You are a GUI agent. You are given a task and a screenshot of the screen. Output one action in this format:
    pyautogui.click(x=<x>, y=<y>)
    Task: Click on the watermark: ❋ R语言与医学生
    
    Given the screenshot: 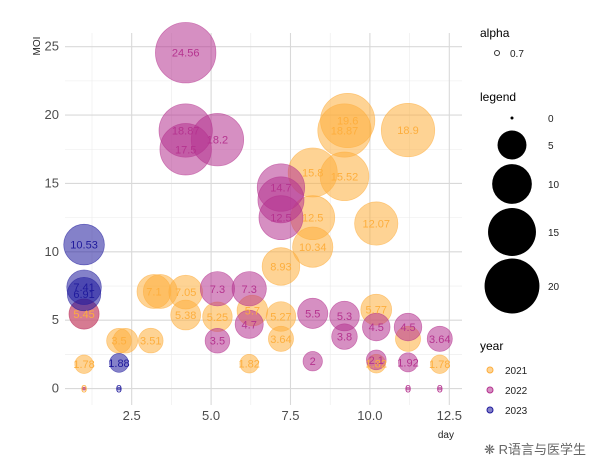 What is the action you would take?
    pyautogui.click(x=535, y=448)
    